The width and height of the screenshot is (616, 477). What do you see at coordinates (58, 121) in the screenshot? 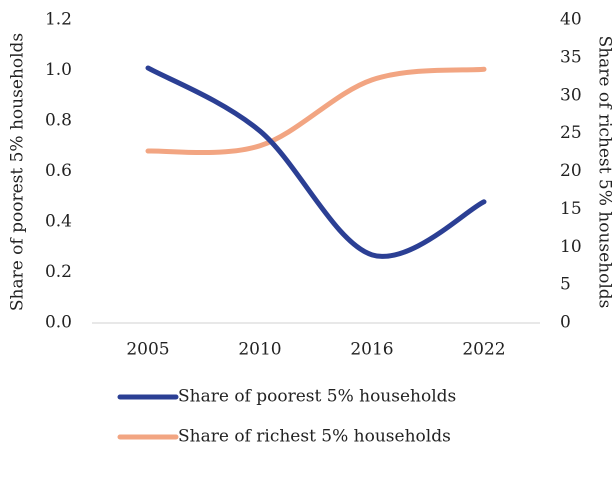
I see `y-tick-label: 0.8` at bounding box center [58, 121].